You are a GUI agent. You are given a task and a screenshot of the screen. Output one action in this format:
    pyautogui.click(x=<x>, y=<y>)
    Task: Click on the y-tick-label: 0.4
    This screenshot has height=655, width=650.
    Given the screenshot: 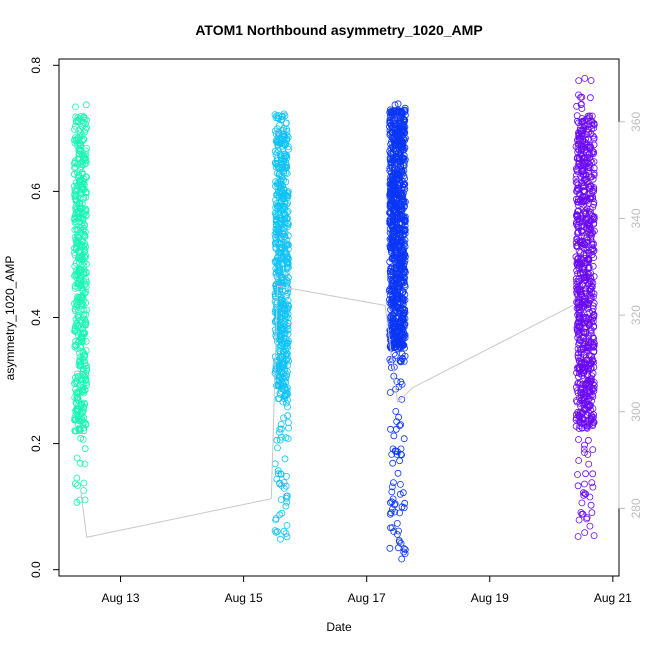 What is the action you would take?
    pyautogui.click(x=36, y=317)
    